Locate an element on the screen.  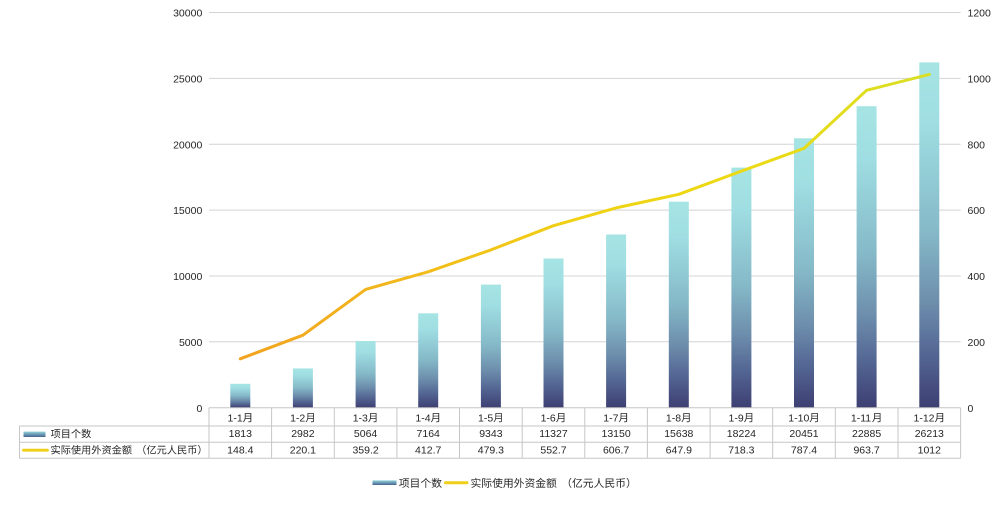
svg-text: 1-4 is located at coordinates (422, 418).